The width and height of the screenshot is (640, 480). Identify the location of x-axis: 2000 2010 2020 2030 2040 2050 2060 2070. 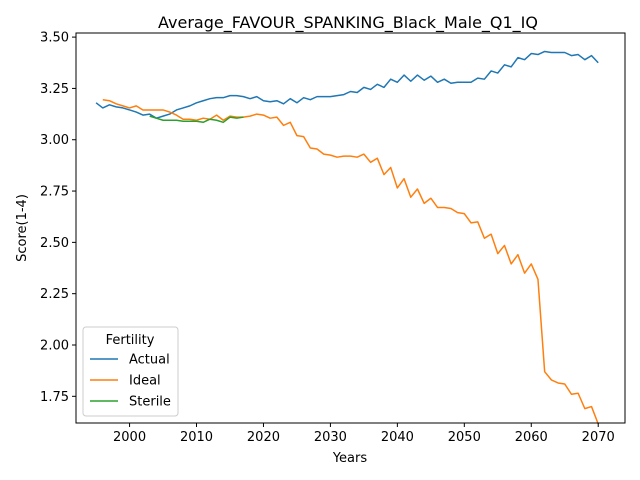
(364, 434).